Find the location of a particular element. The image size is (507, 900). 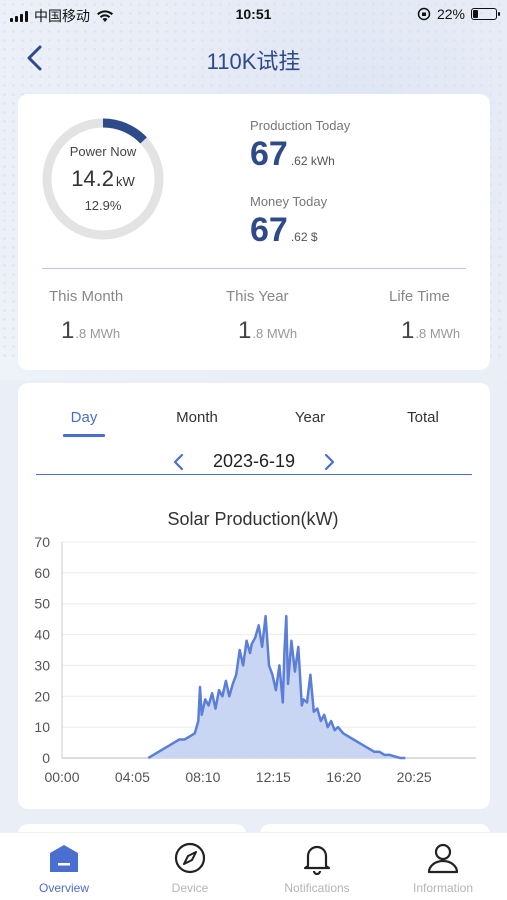

production-today-label: Production Today is located at coordinates (300, 125).